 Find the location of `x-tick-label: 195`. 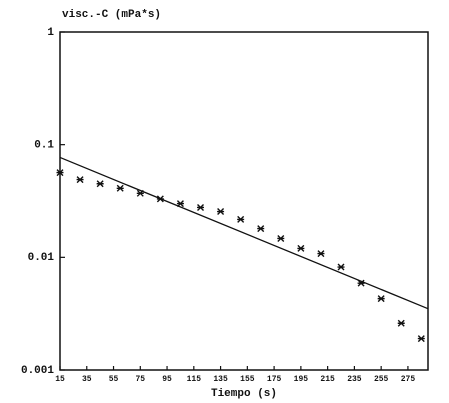

x-tick-label: 195 is located at coordinates (301, 379).